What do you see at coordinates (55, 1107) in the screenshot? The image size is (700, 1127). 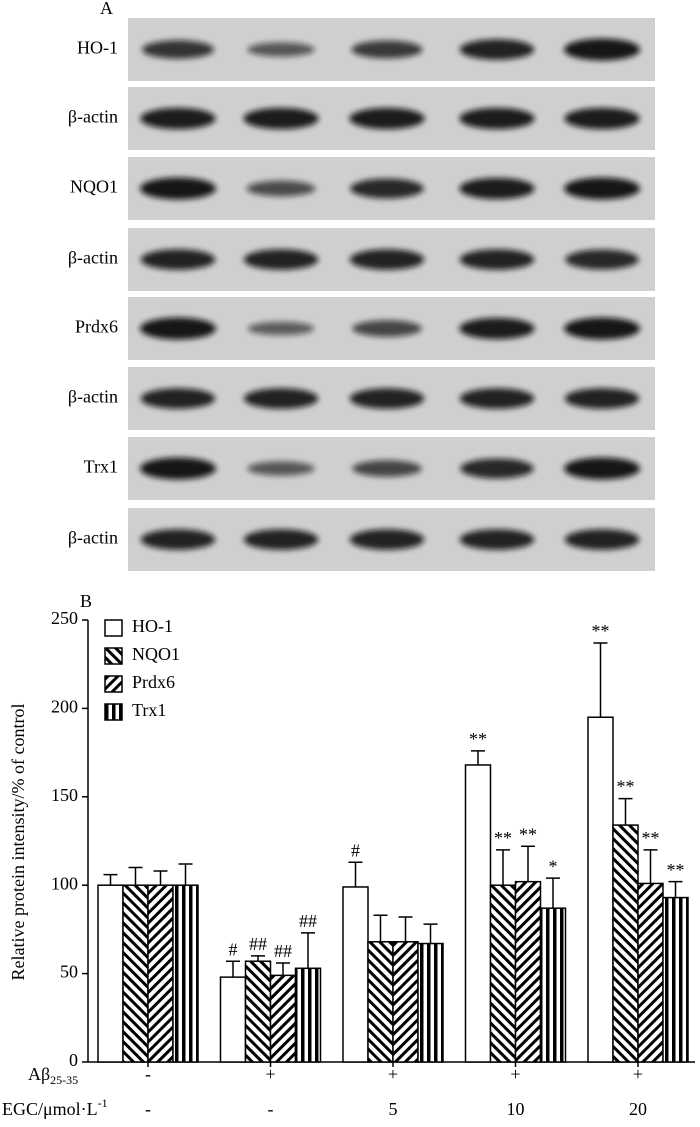 I see `condition-label: EGC/μmol·L-1` at bounding box center [55, 1107].